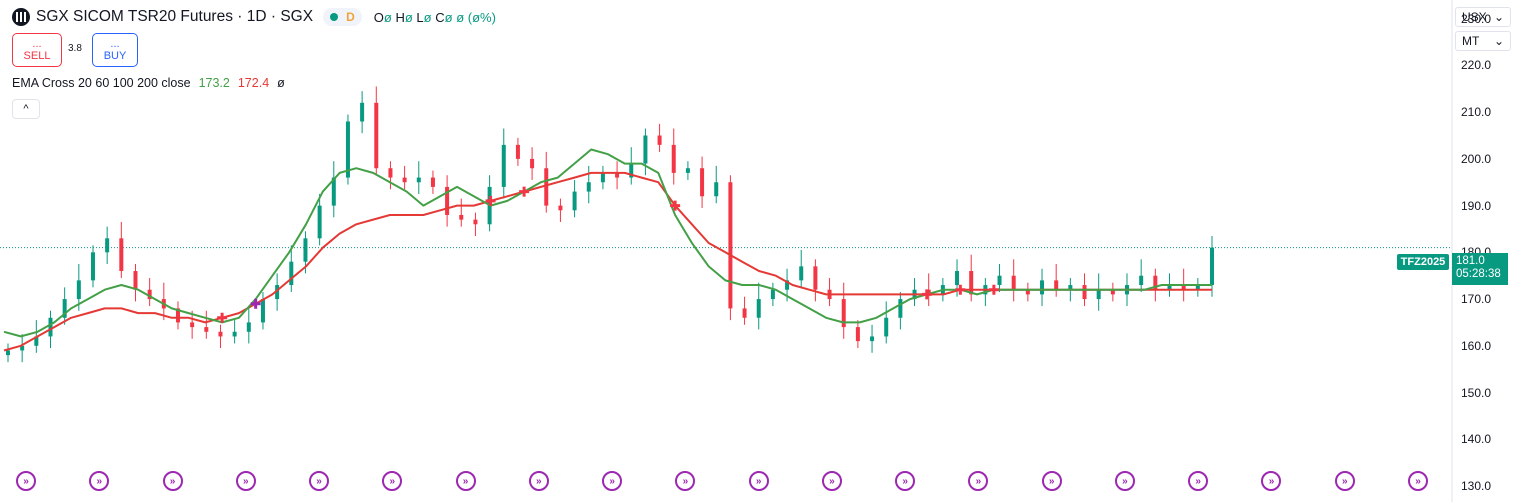  I want to click on market-open-dot-icon, so click(334, 17).